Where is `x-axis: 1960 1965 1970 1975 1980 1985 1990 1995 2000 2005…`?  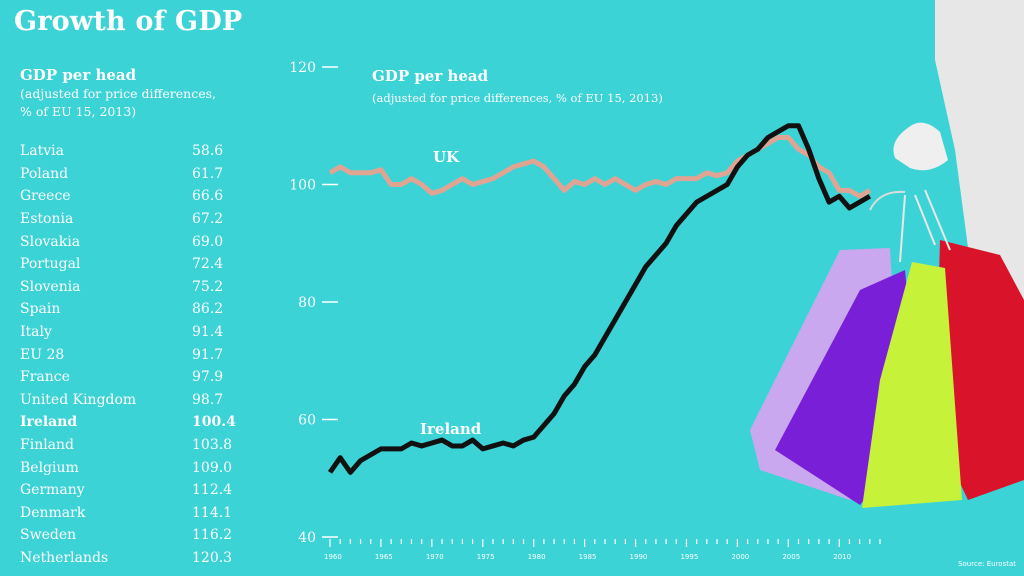 x-axis: 1960 1965 1970 1975 1980 1985 1990 1995 2000 2005… is located at coordinates (602, 550).